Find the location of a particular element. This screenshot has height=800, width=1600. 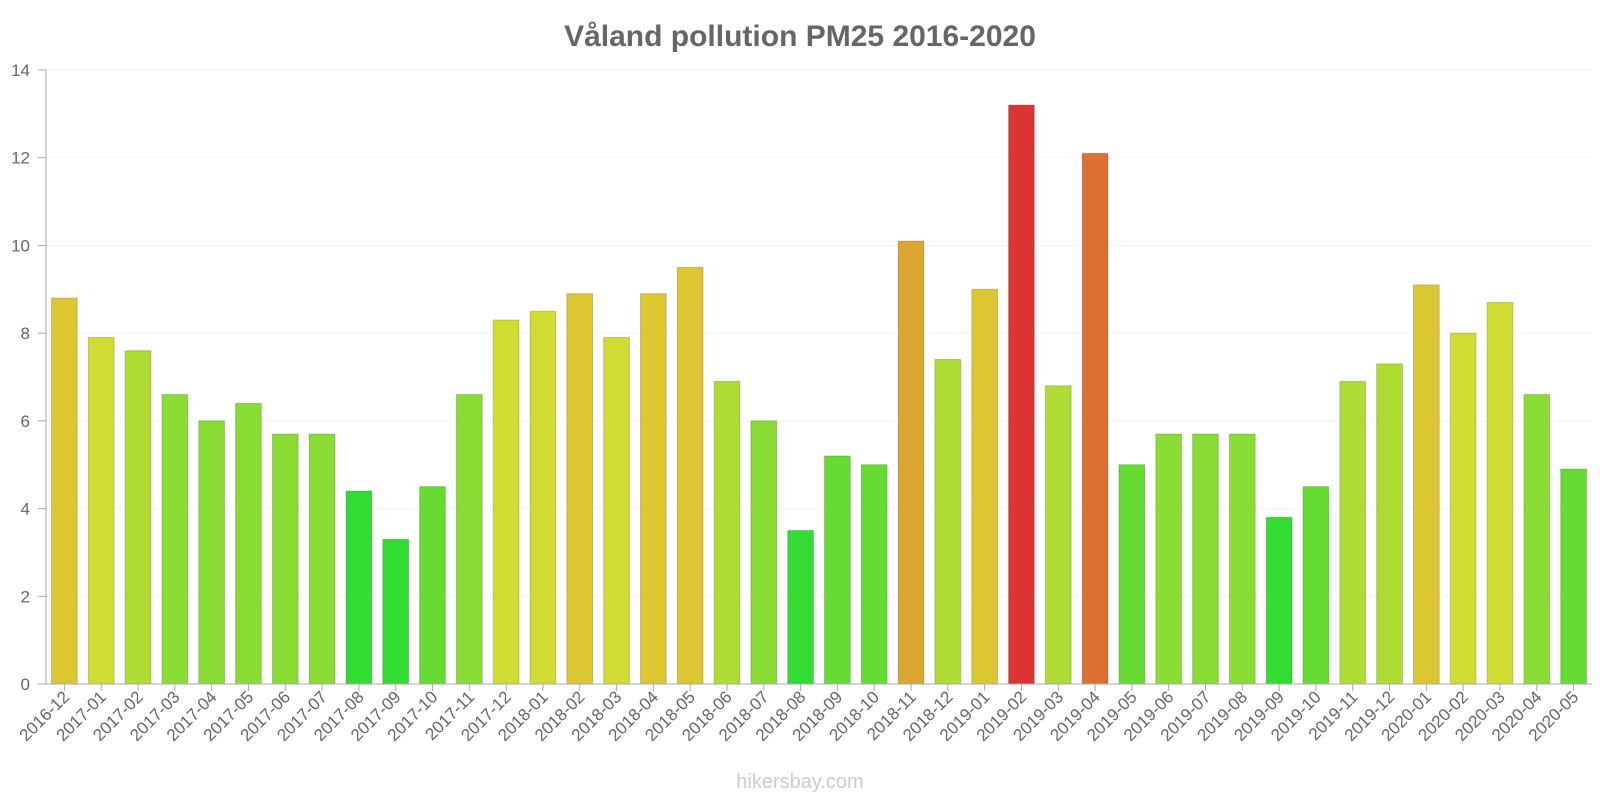

y-tick-label: 0 is located at coordinates (25, 684).